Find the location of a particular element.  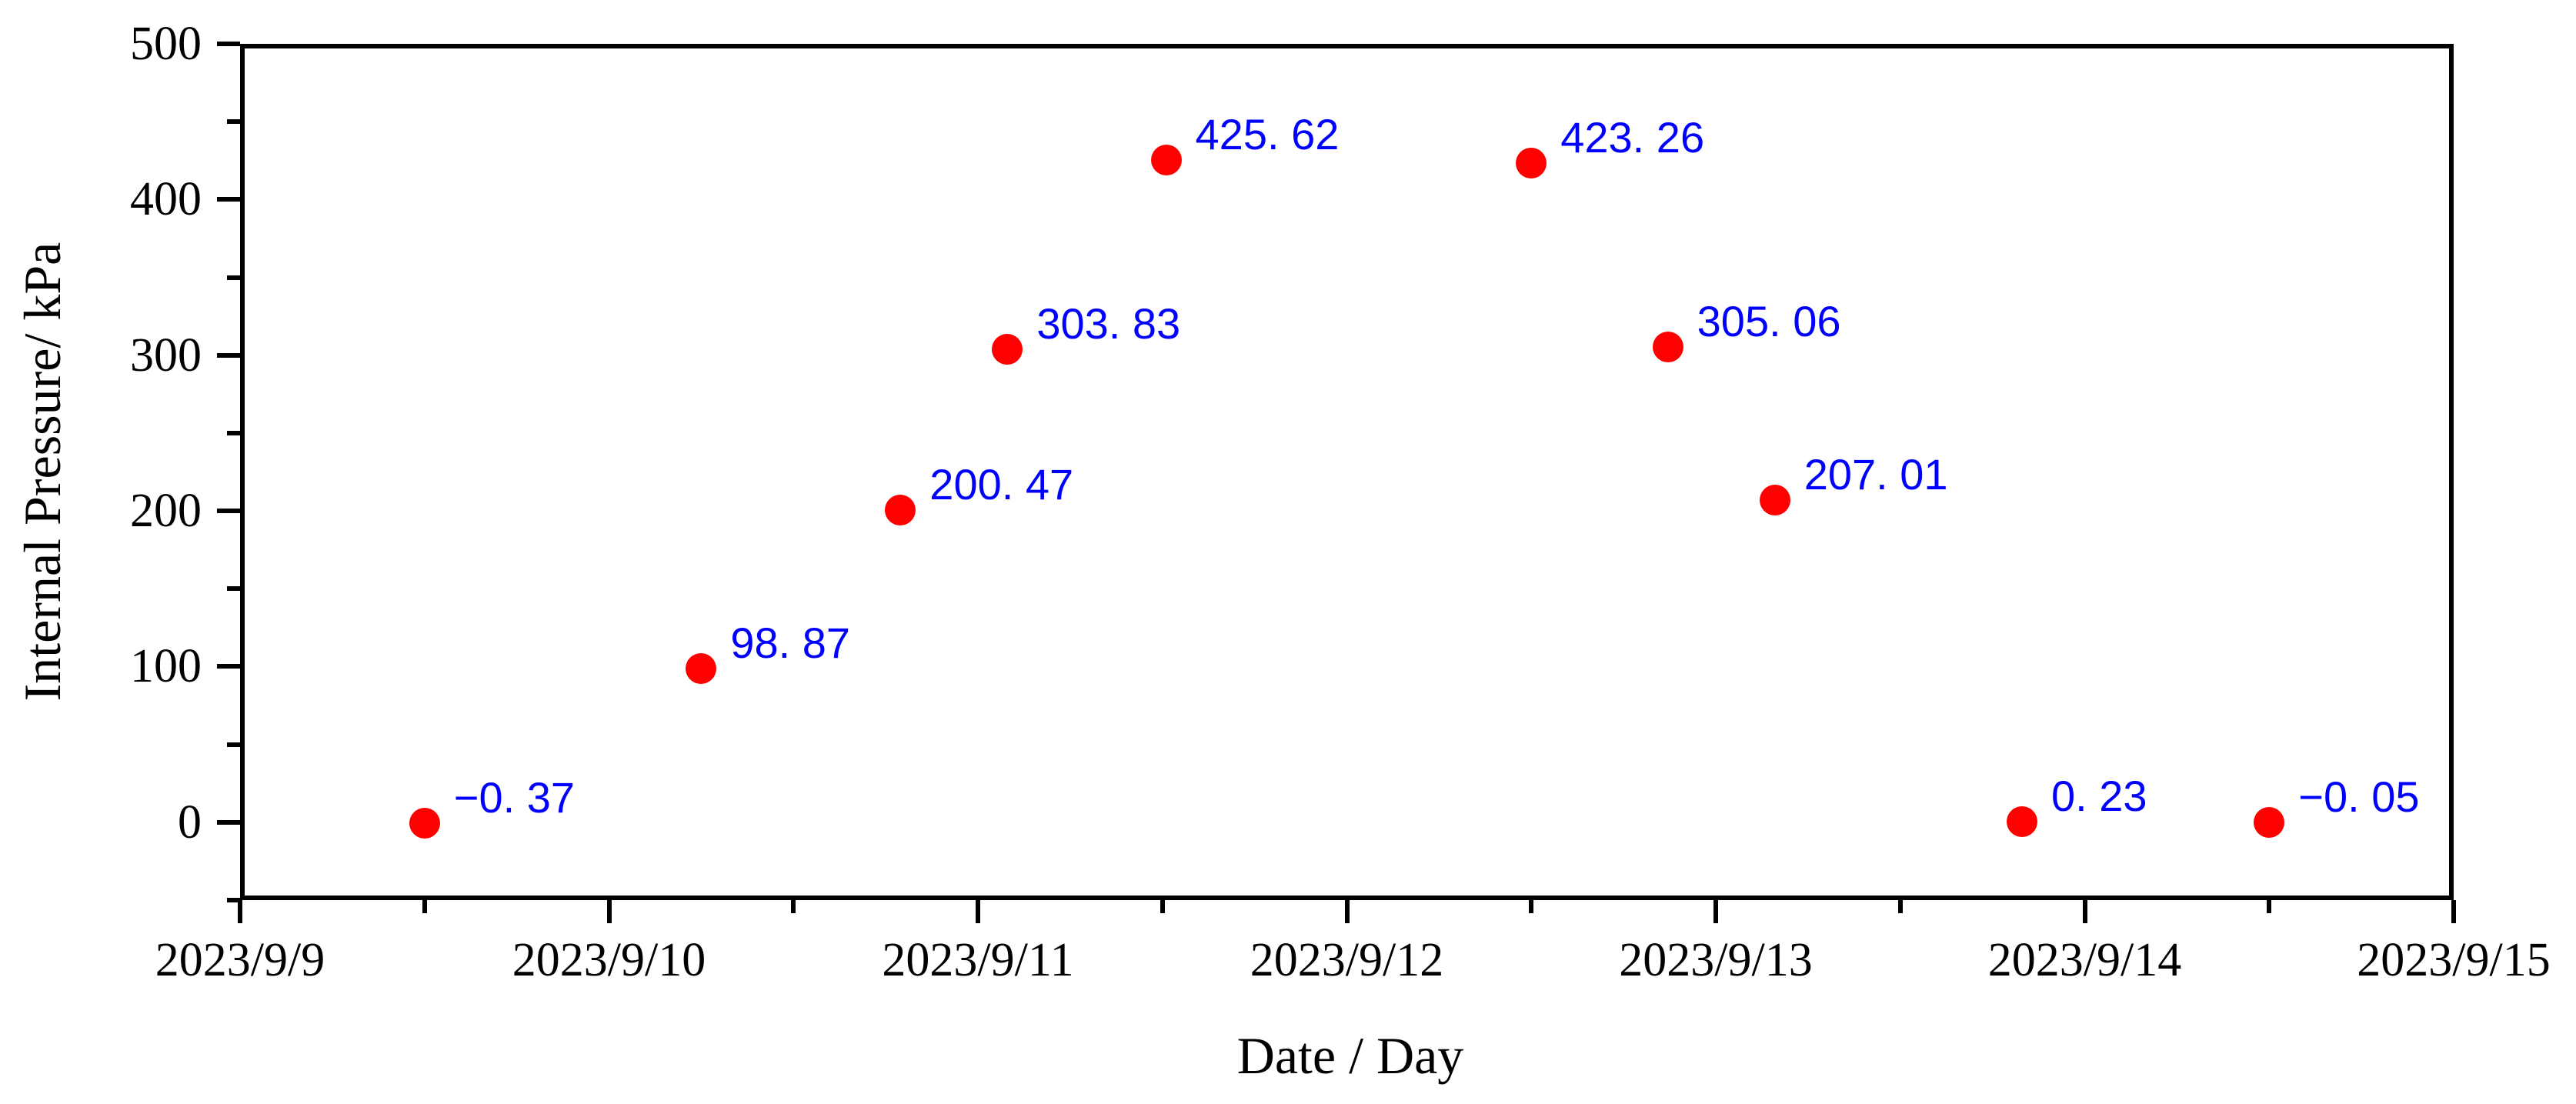

data-point-label: 305. 06 is located at coordinates (1769, 321).